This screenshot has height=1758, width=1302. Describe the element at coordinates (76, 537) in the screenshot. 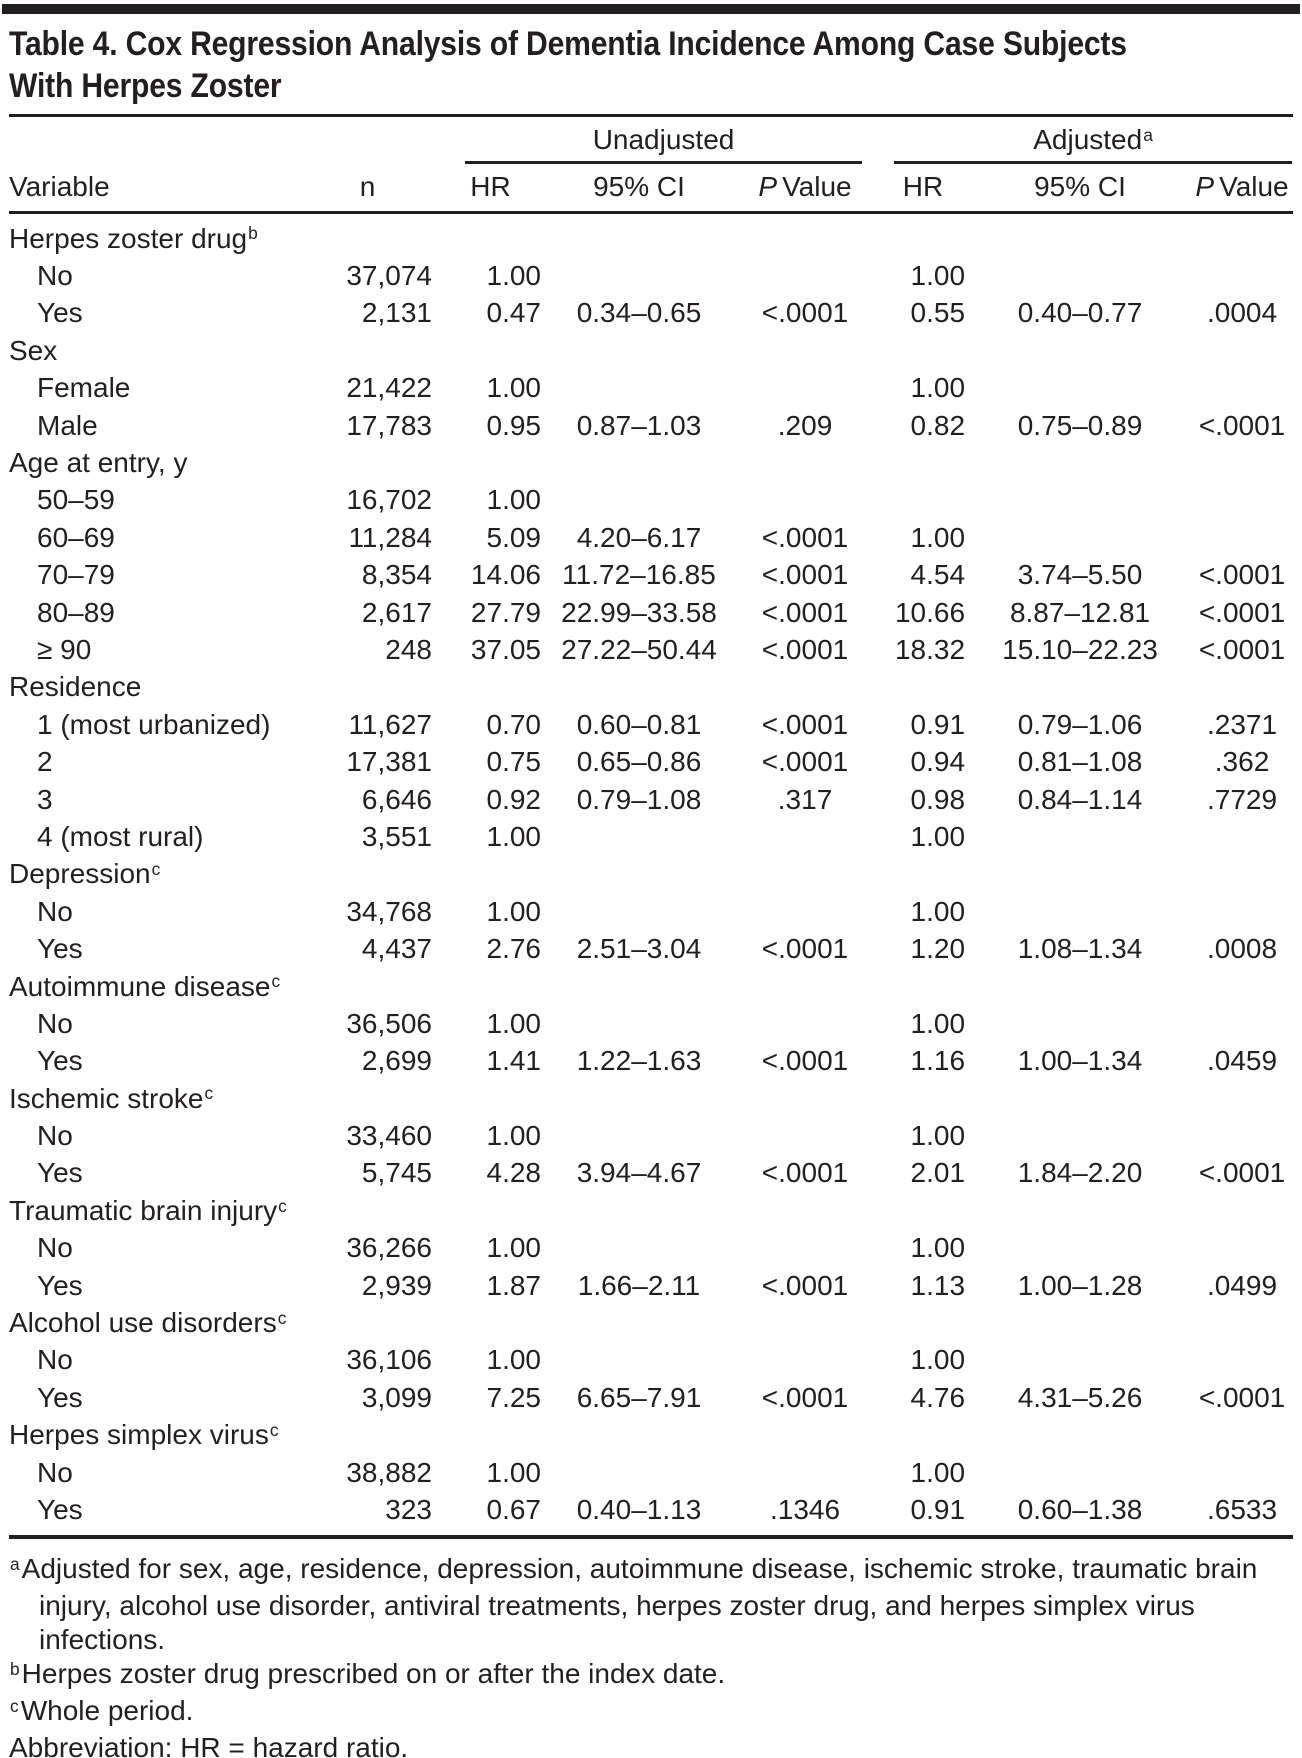

I see `cell-label: 60–69` at that location.